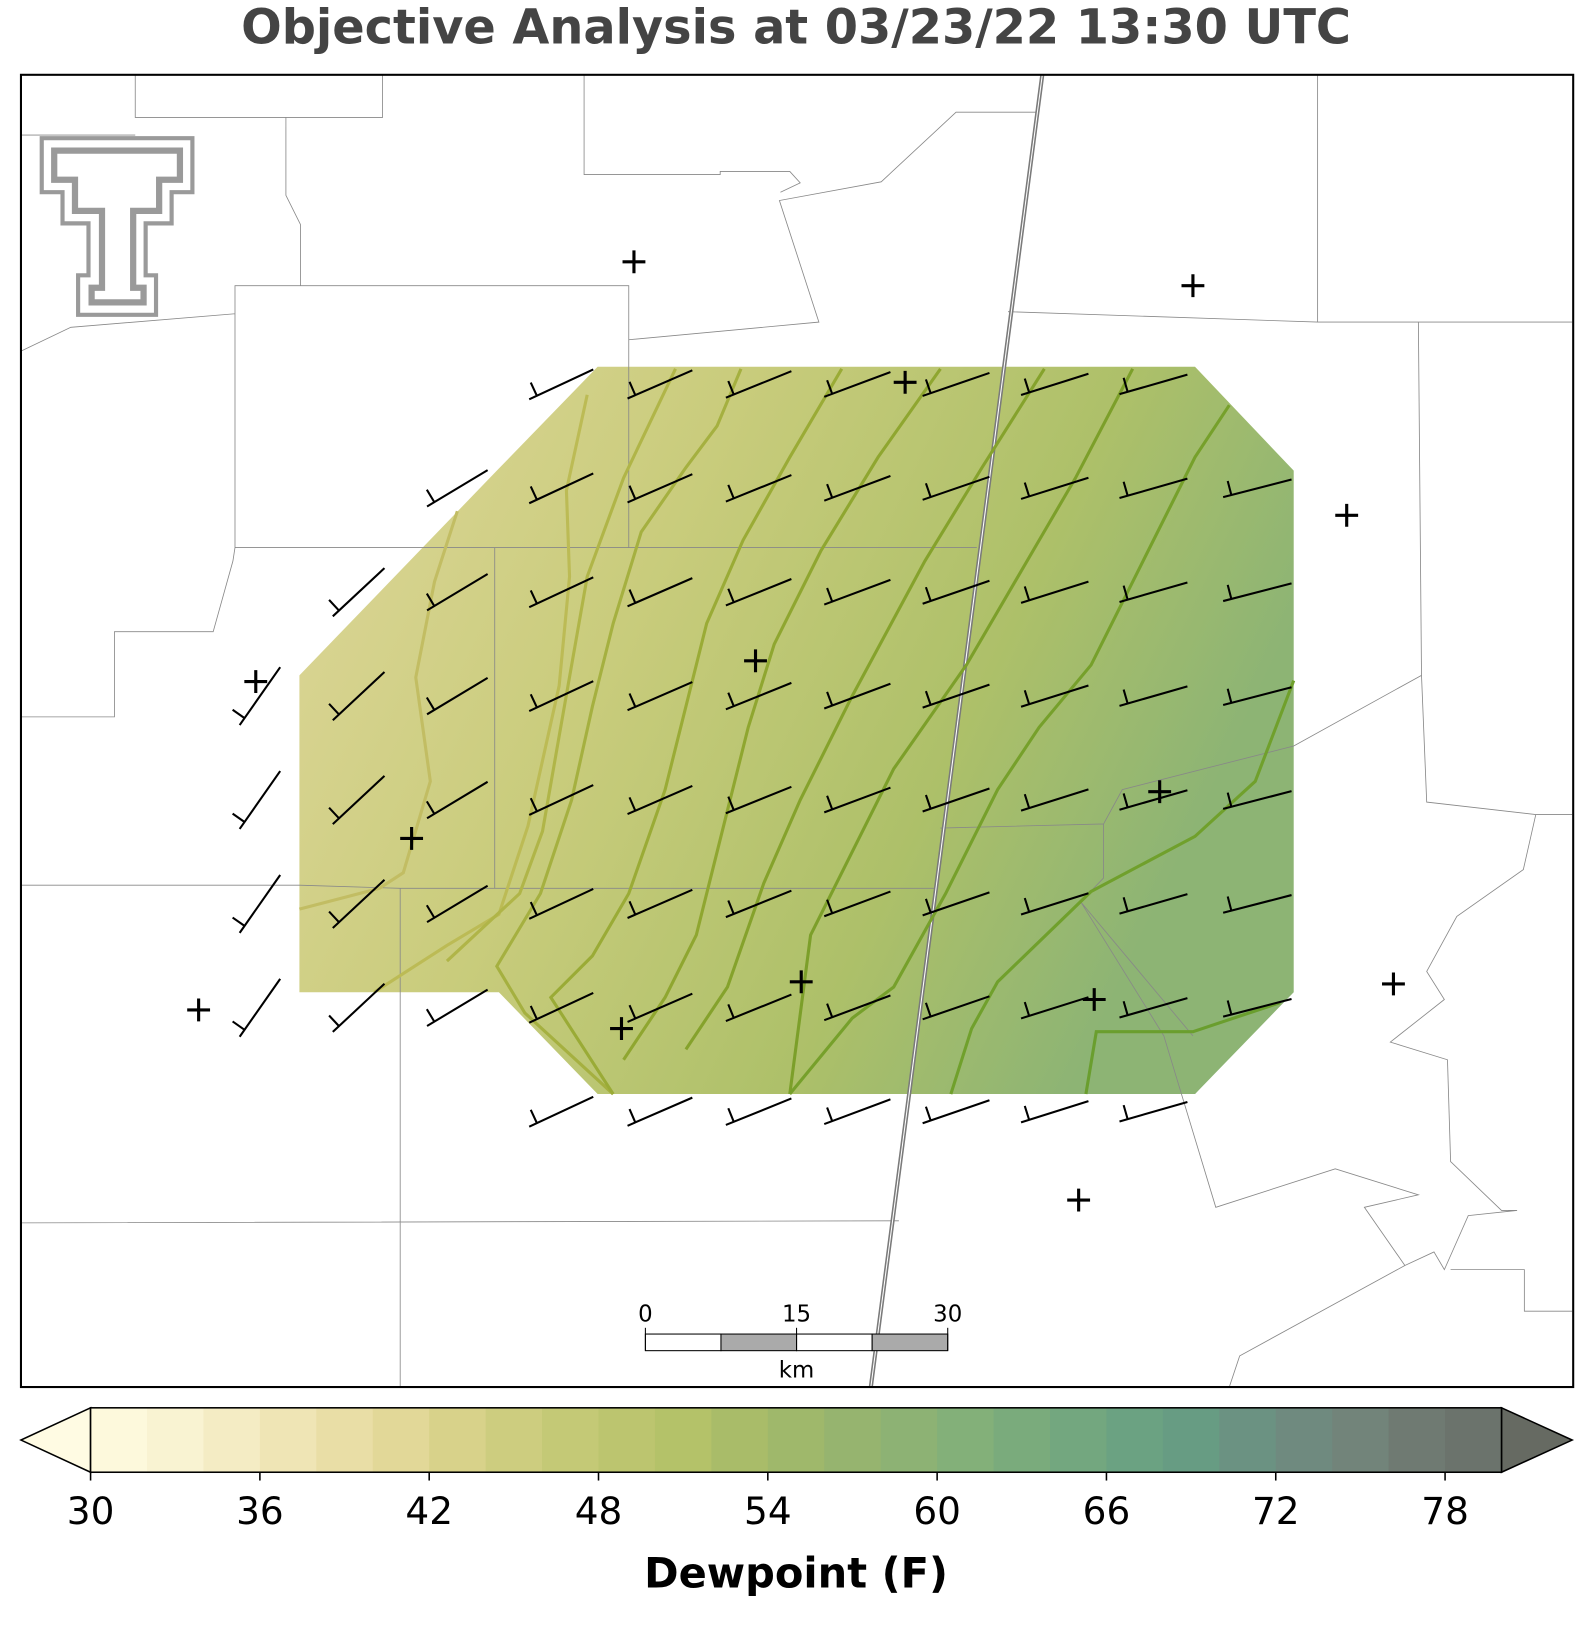 The image size is (1590, 1626). I want to click on scale-bar: 0 15 30 km, so click(800, 1343).